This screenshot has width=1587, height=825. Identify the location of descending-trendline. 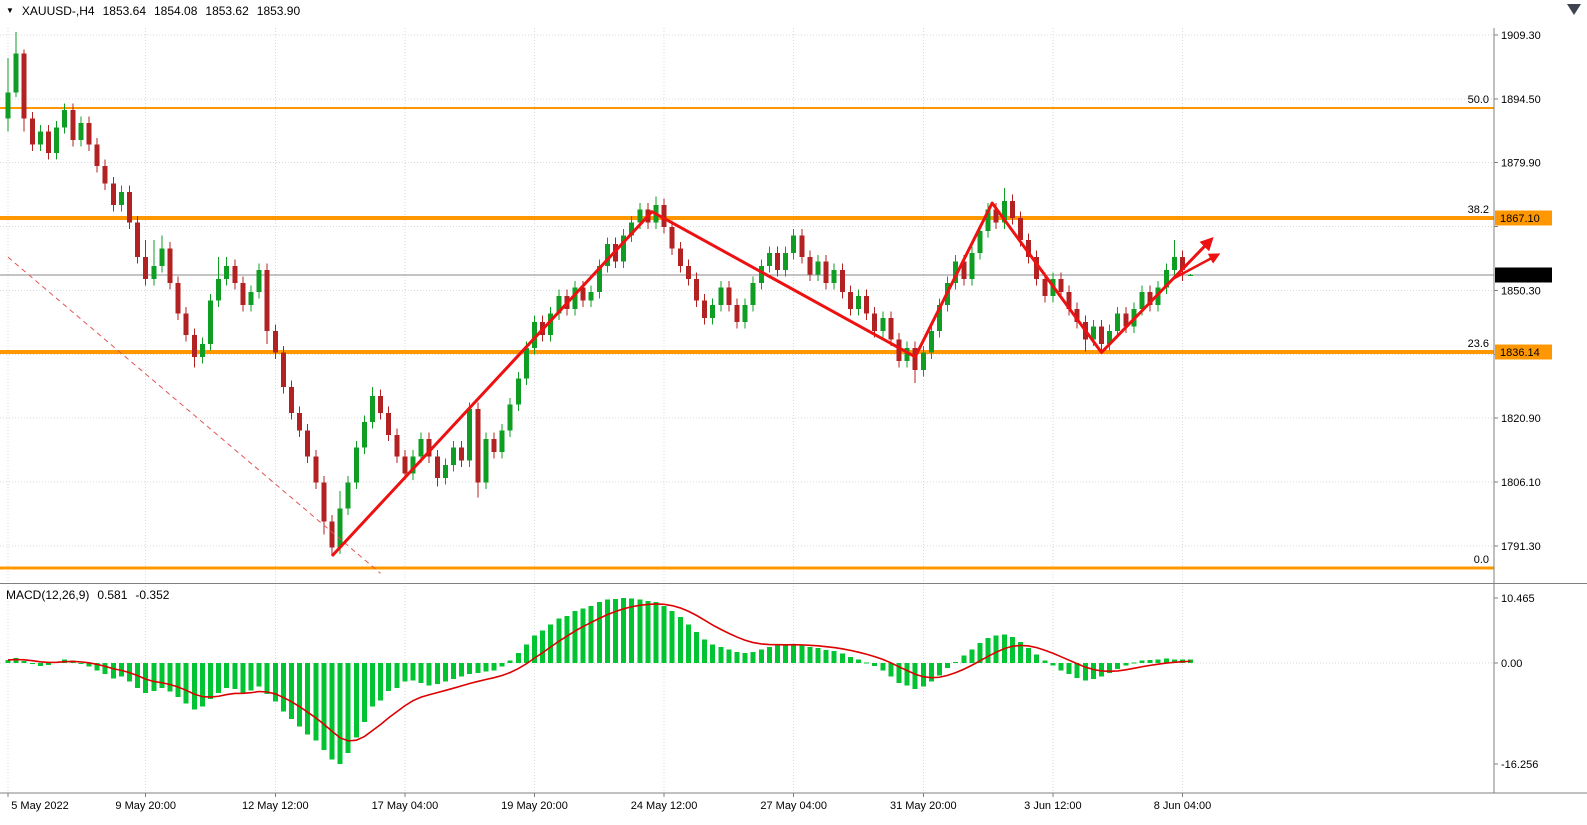
(194, 415).